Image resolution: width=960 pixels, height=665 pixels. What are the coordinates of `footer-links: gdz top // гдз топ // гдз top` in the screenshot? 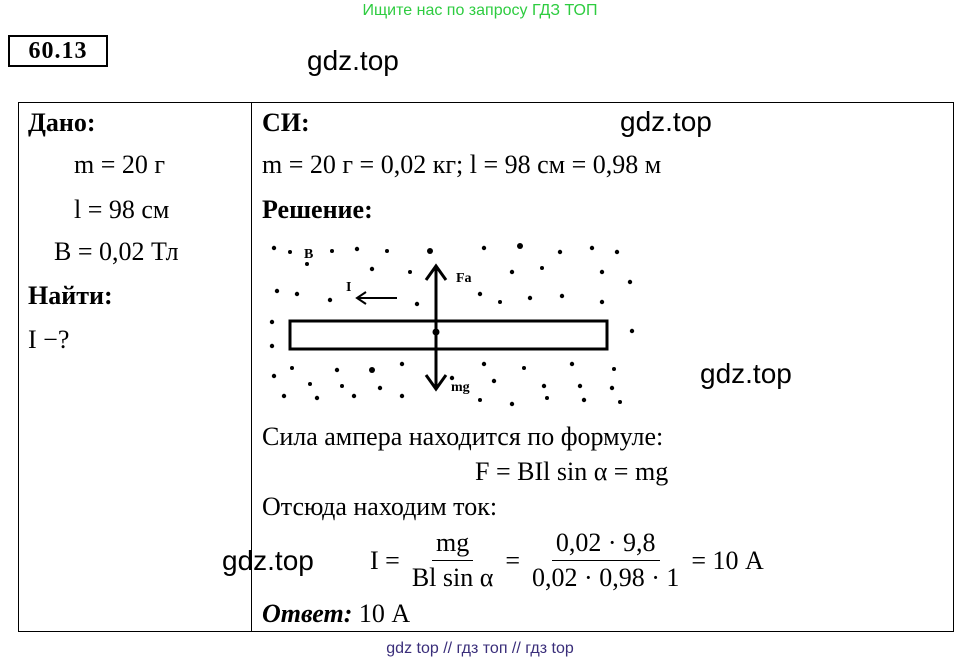 It's located at (480, 648).